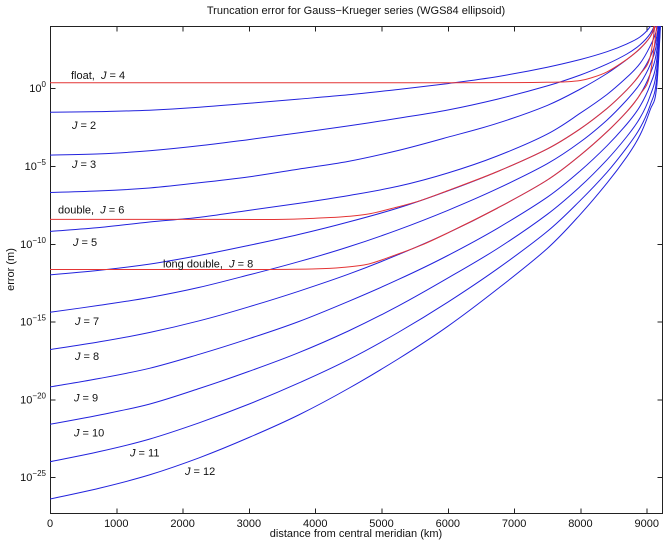  I want to click on x-axis-label: distance from central meridian (km), so click(356, 534).